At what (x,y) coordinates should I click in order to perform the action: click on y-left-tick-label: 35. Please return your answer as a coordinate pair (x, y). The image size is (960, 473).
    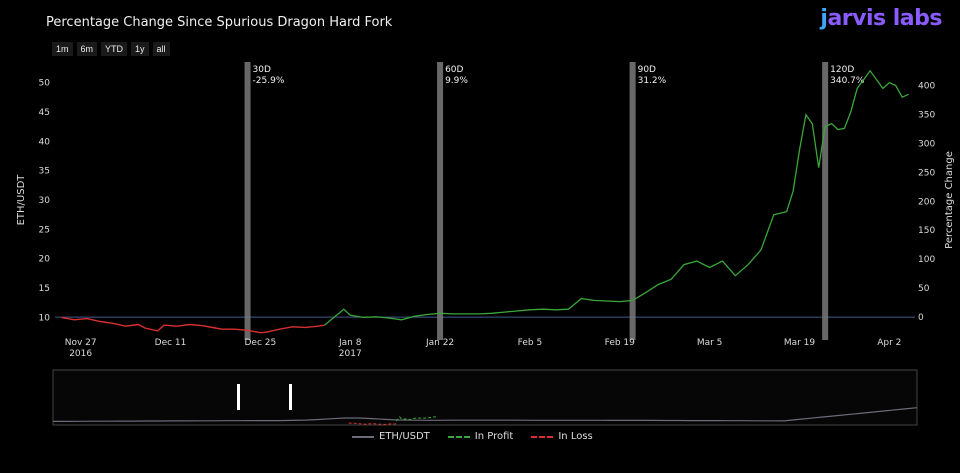
    Looking at the image, I should click on (44, 172).